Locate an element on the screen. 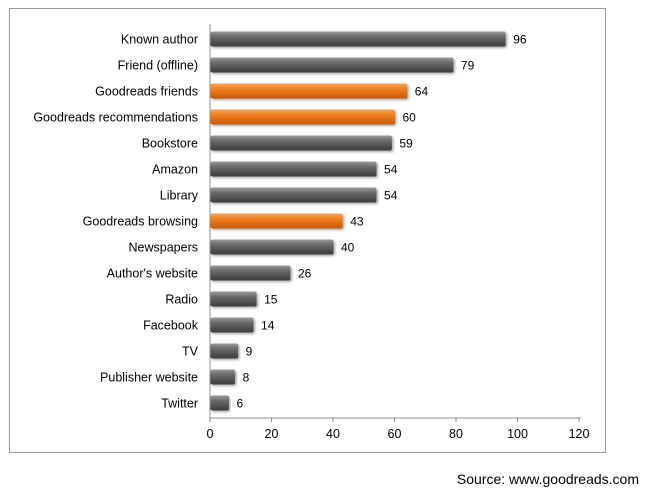 Image resolution: width=646 pixels, height=495 pixels. category-label-newspapers: Newspapers is located at coordinates (163, 248).